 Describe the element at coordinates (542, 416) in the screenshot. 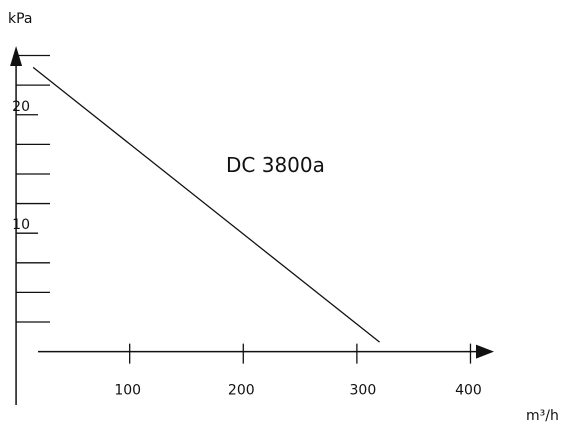

I see `x-axis-unit-label: m³/h` at that location.